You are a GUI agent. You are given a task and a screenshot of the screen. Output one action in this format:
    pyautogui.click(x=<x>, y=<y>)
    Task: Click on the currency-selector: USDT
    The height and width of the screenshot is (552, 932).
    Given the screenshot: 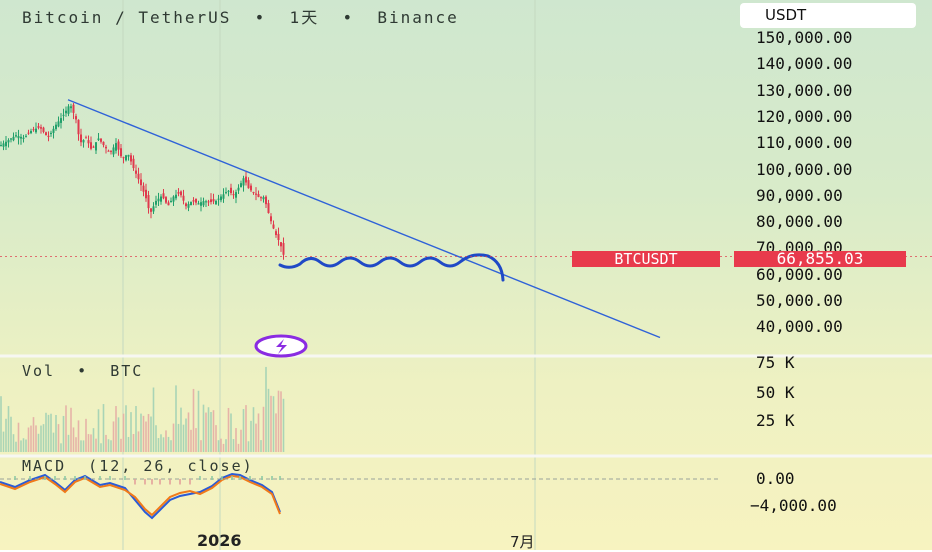 What is the action you would take?
    pyautogui.click(x=828, y=15)
    